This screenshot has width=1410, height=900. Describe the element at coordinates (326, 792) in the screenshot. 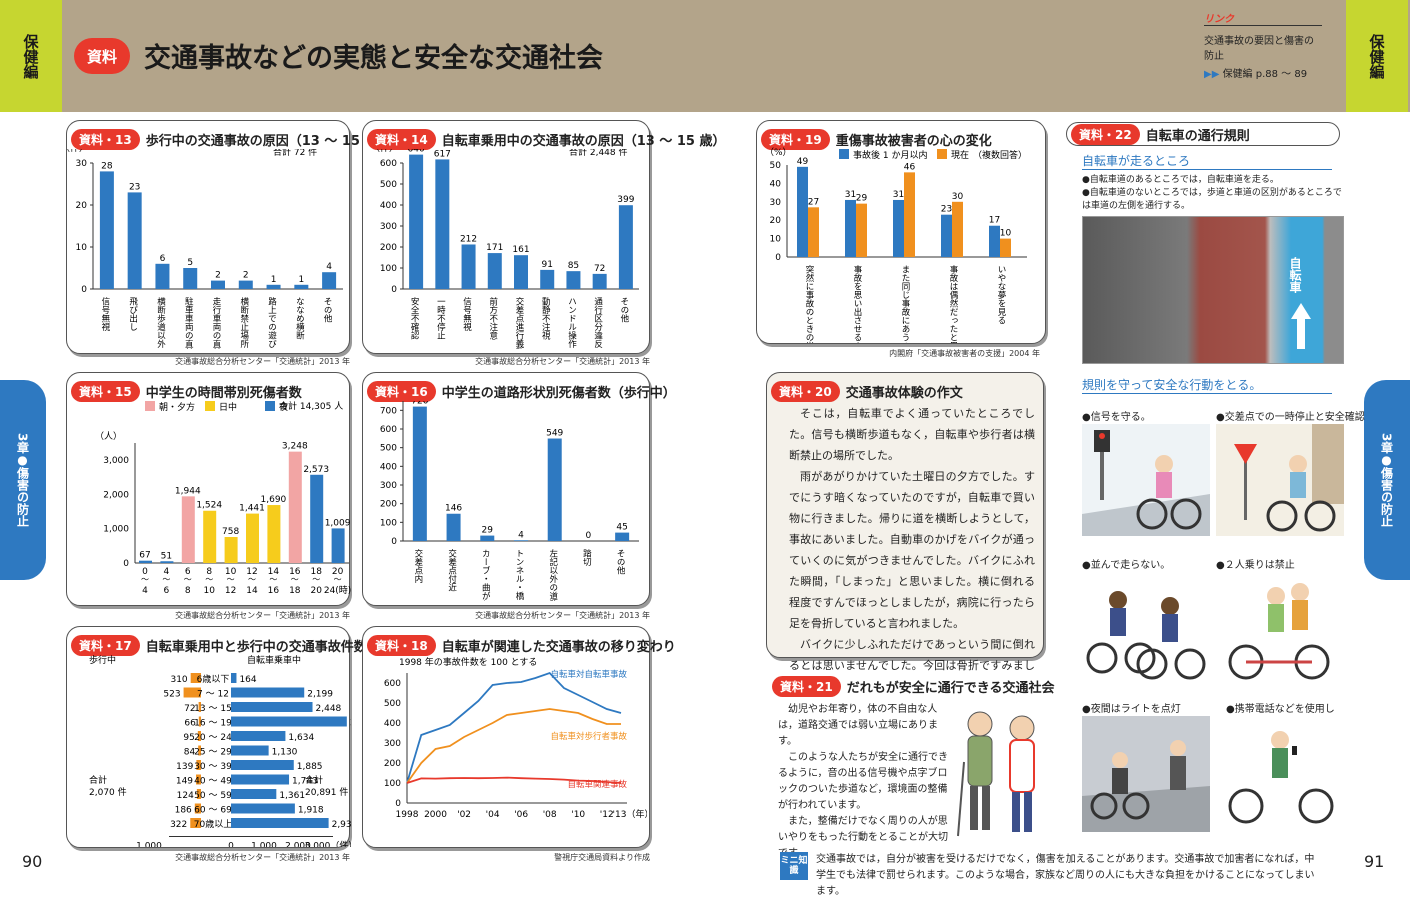

I see `right-total: 20,891 件` at that location.